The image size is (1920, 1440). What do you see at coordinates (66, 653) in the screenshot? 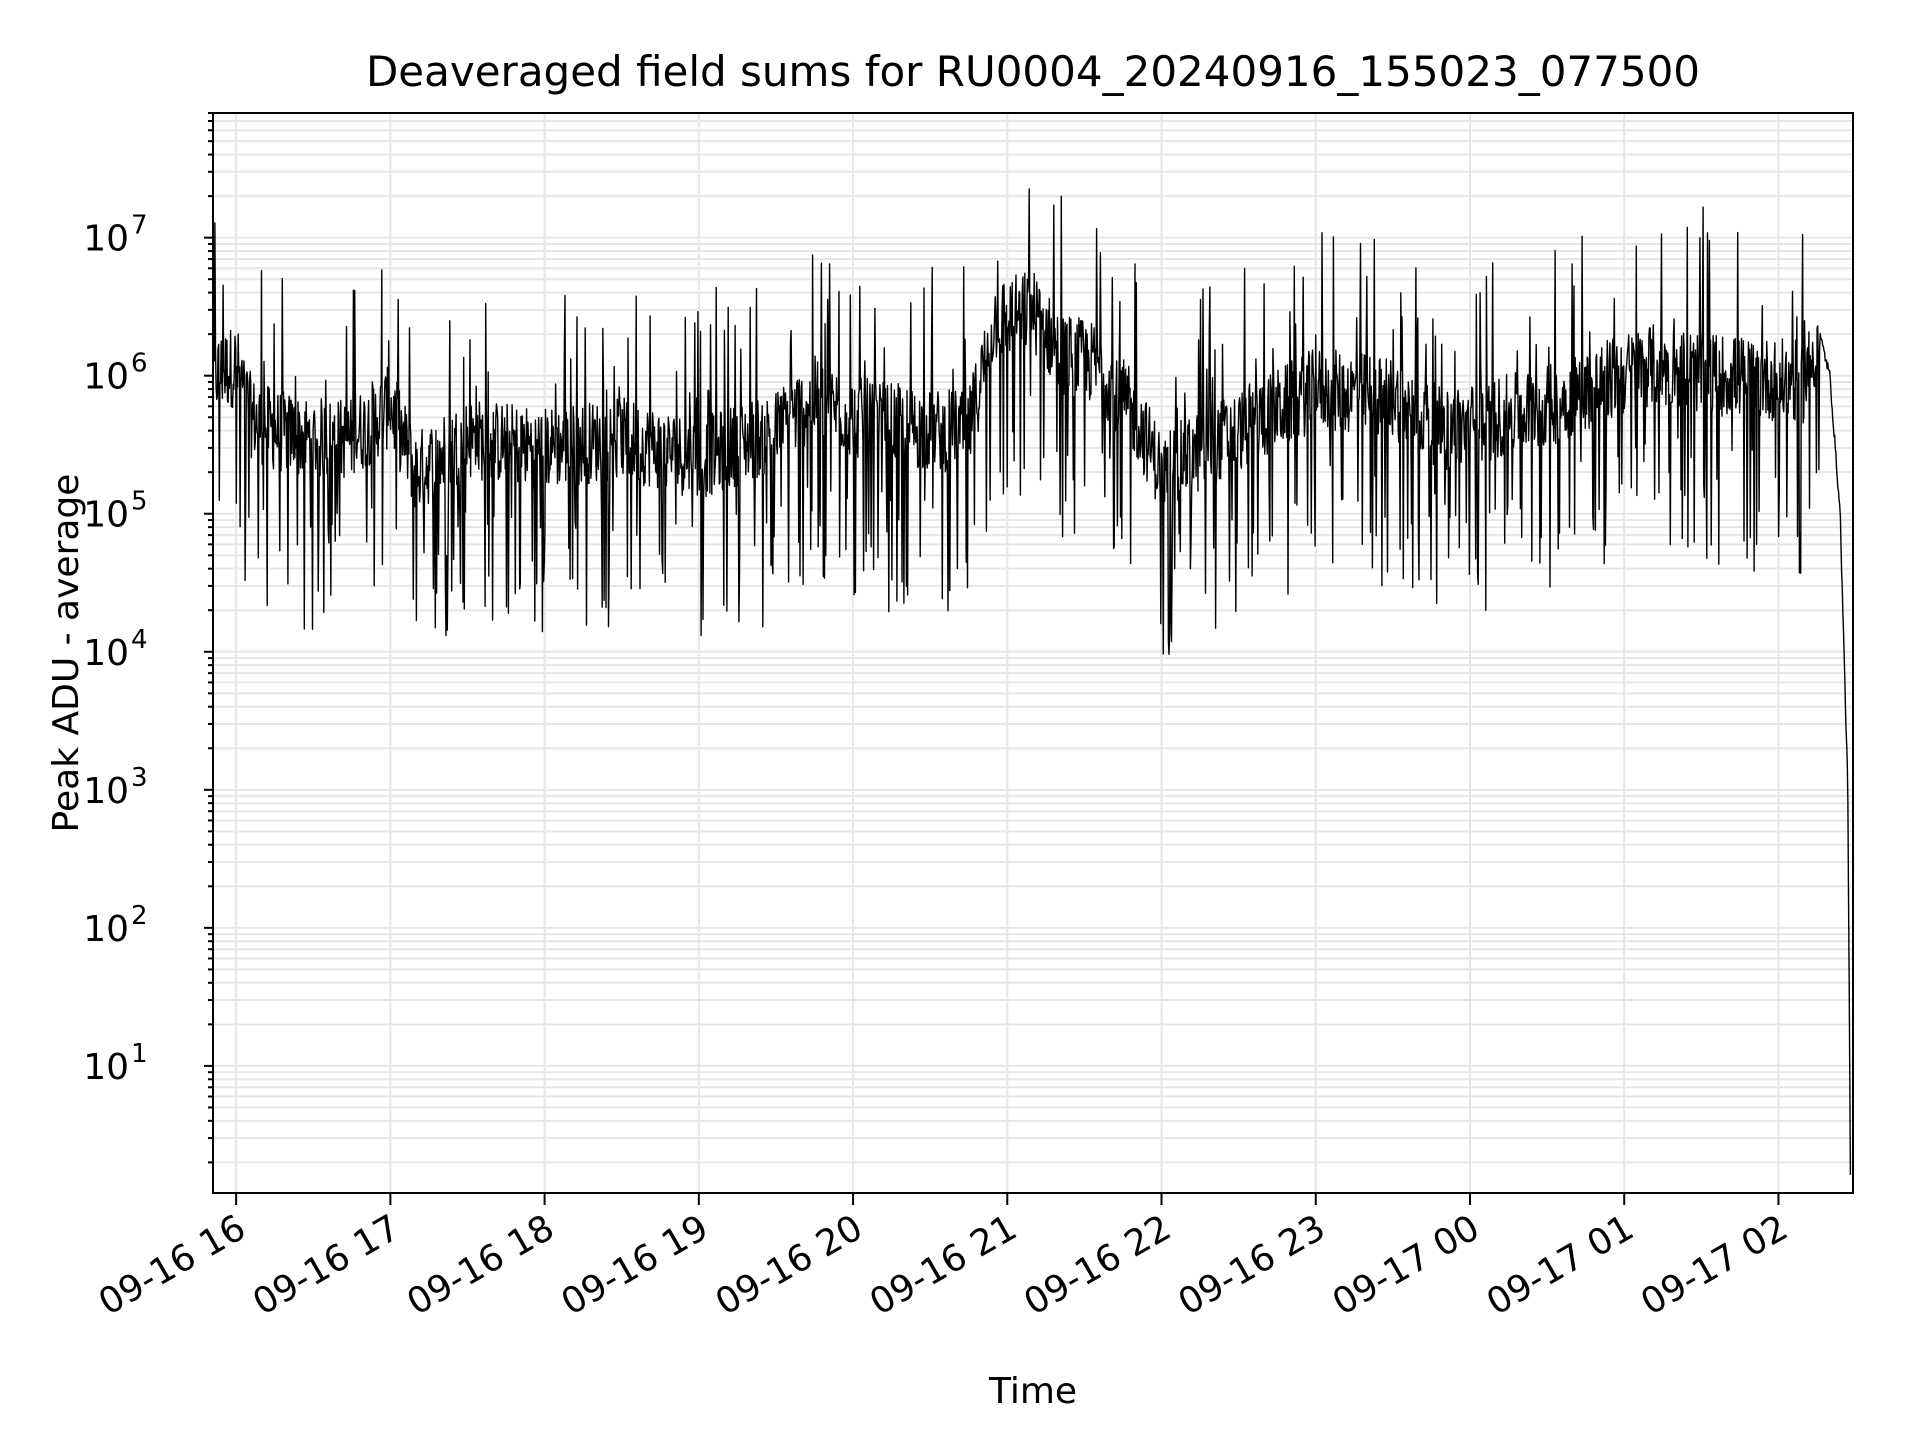
I see `y-axis-label: Peak ADU - average` at bounding box center [66, 653].